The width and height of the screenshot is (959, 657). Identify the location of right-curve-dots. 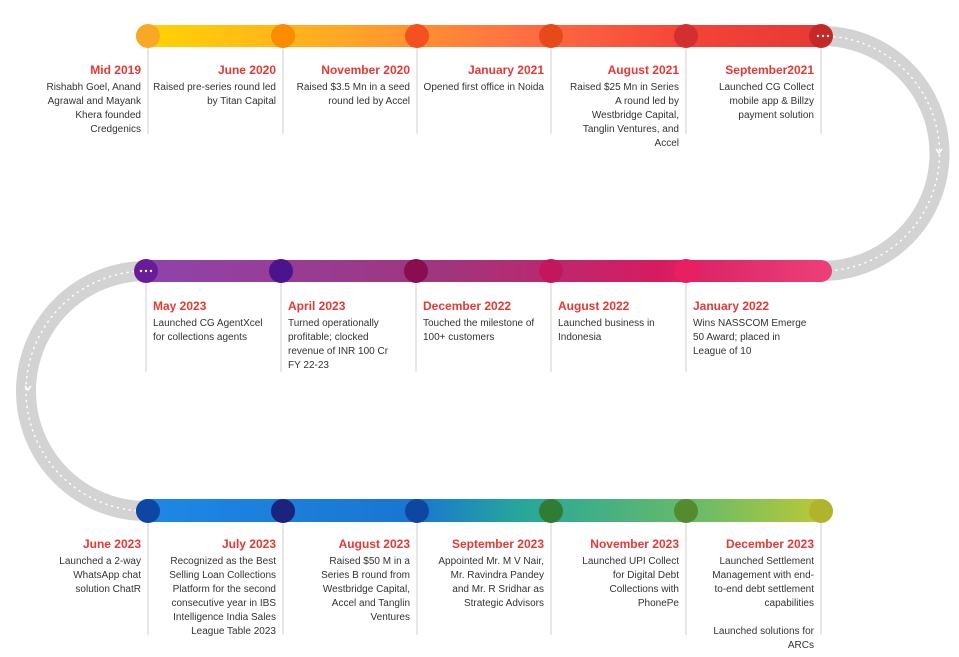
(881, 153).